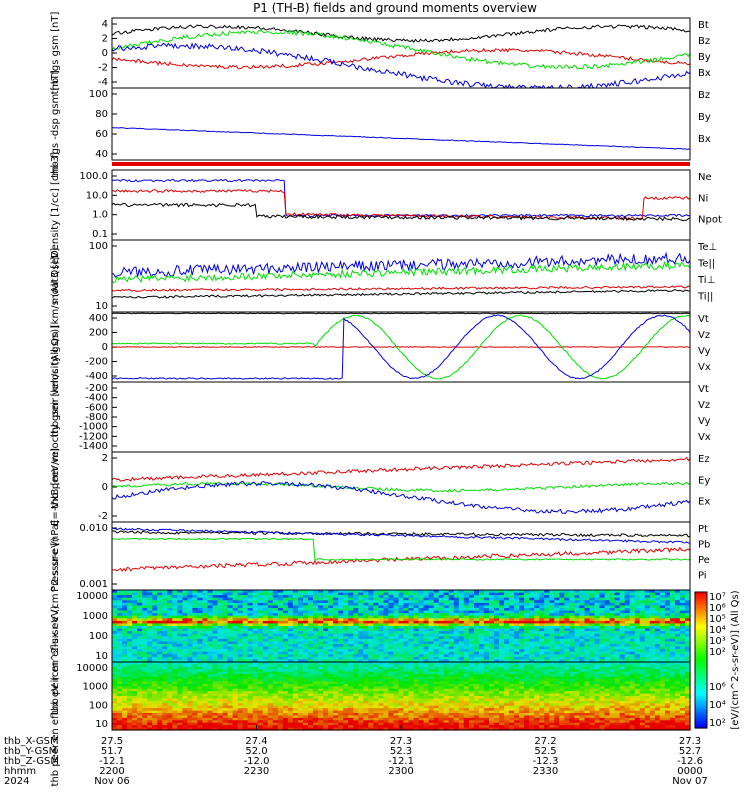 This screenshot has width=750, height=800. I want to click on panel-0-ytick: -4, so click(103, 82).